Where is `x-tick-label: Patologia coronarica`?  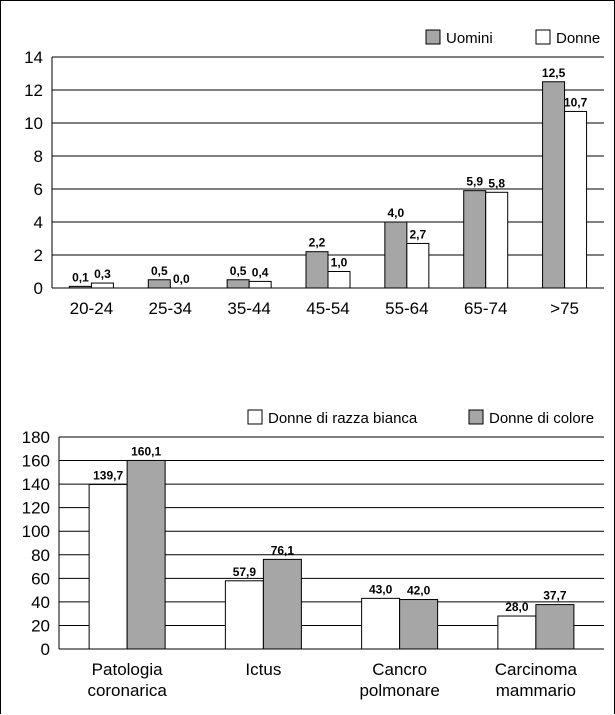
x-tick-label: Patologia coronarica is located at coordinates (127, 680).